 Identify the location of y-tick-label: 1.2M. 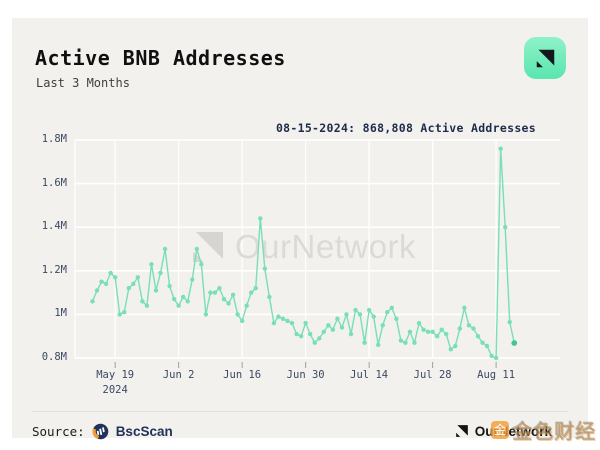
(54, 269).